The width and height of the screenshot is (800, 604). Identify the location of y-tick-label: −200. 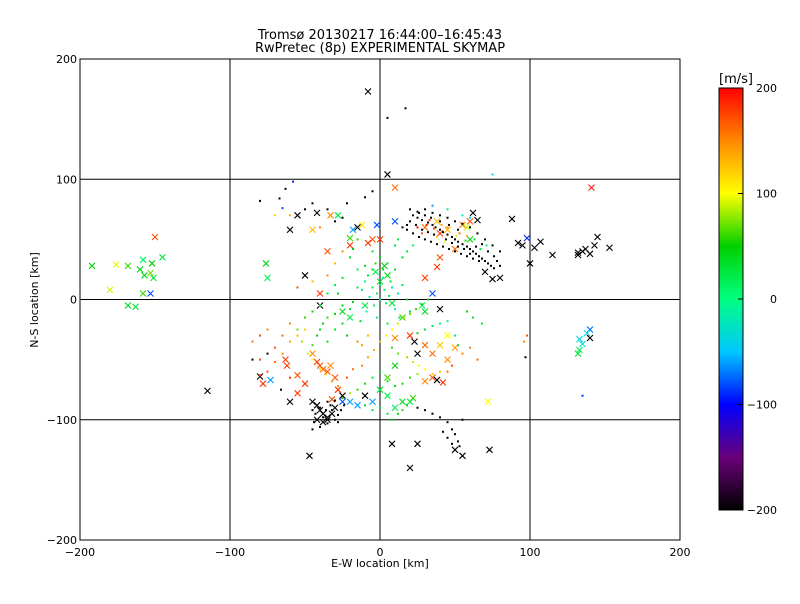
(62, 540).